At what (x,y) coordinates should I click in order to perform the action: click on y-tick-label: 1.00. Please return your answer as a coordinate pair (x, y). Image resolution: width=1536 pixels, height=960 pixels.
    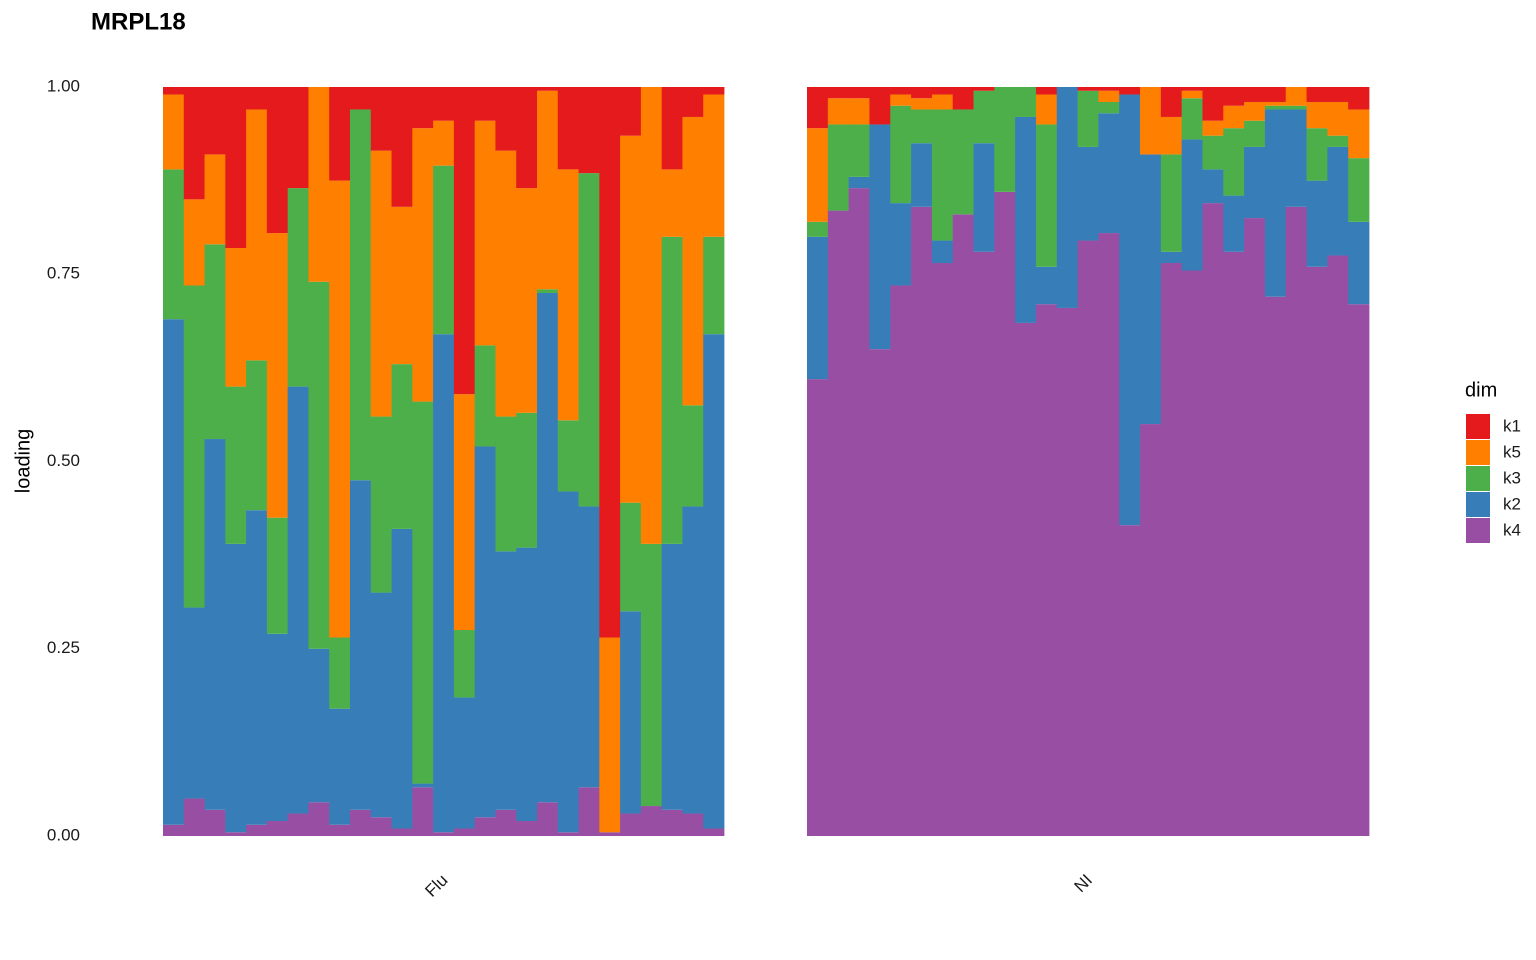
    Looking at the image, I should click on (63, 85).